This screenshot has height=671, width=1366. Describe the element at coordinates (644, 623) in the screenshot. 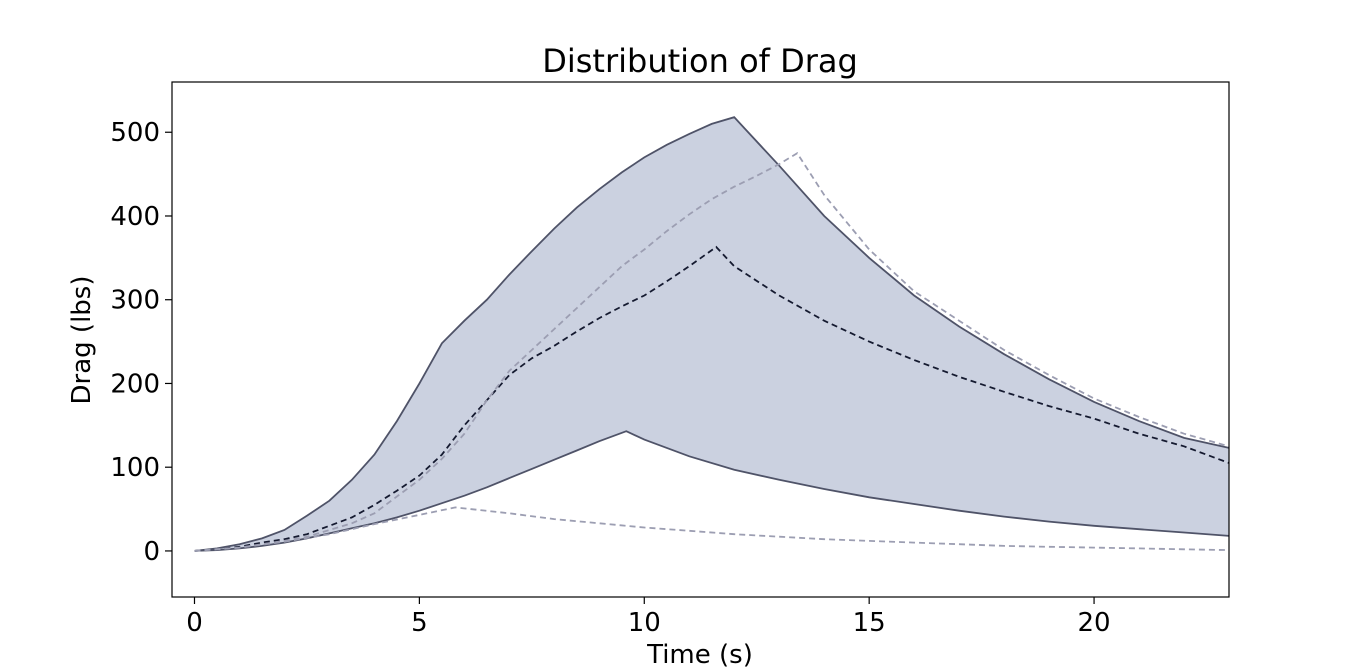

I see `x-tick-label: 10` at that location.